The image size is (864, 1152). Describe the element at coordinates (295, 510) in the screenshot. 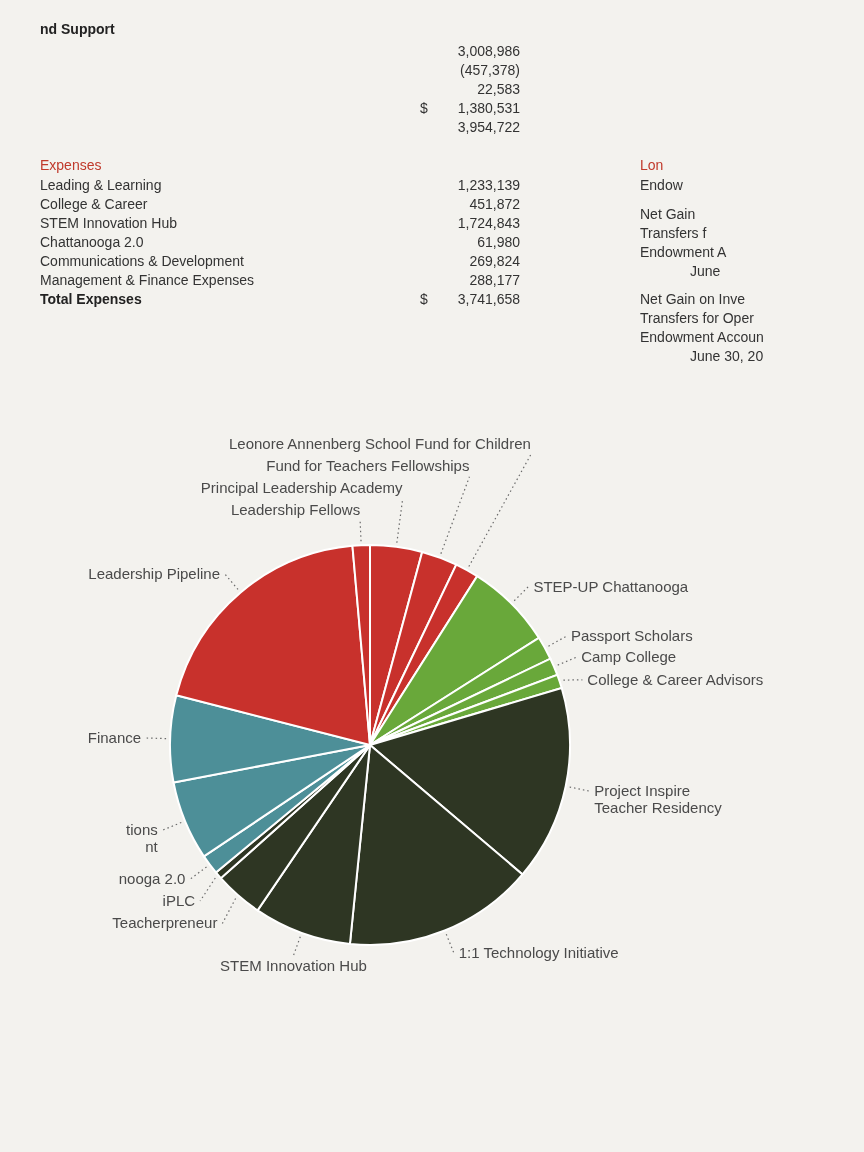

I see `slice-label: Leadership Fellows` at that location.